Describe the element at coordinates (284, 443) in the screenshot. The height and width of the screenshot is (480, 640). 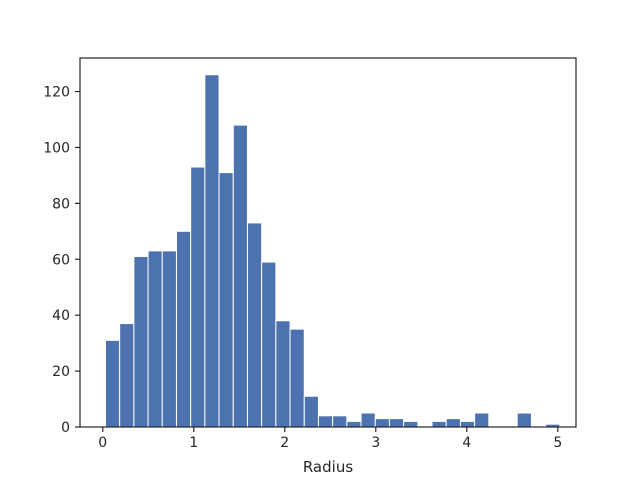
I see `x-tick-label: 2` at that location.